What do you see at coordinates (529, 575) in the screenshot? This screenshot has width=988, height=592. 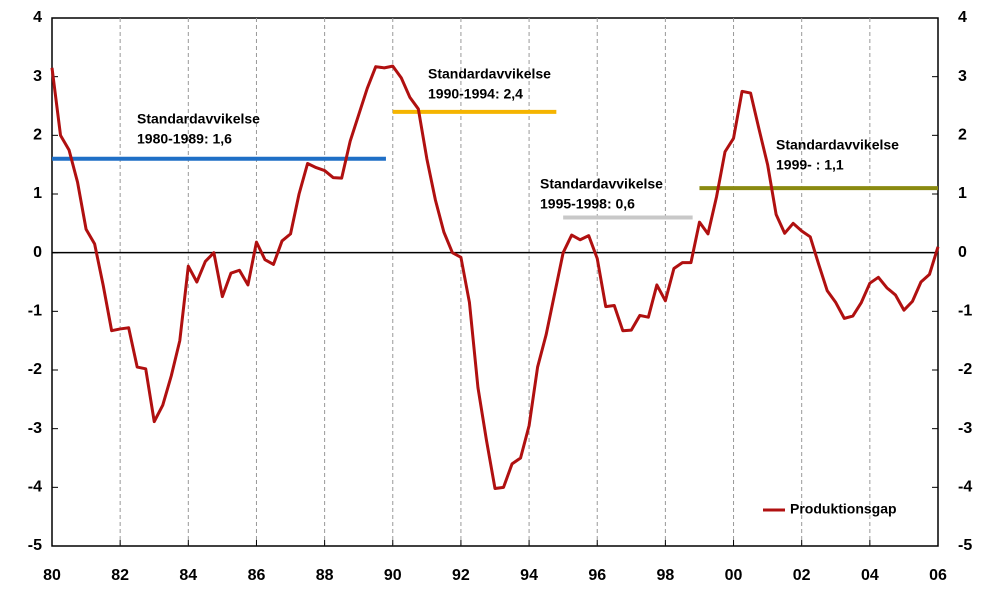 I see `x-tick-label: 94` at bounding box center [529, 575].